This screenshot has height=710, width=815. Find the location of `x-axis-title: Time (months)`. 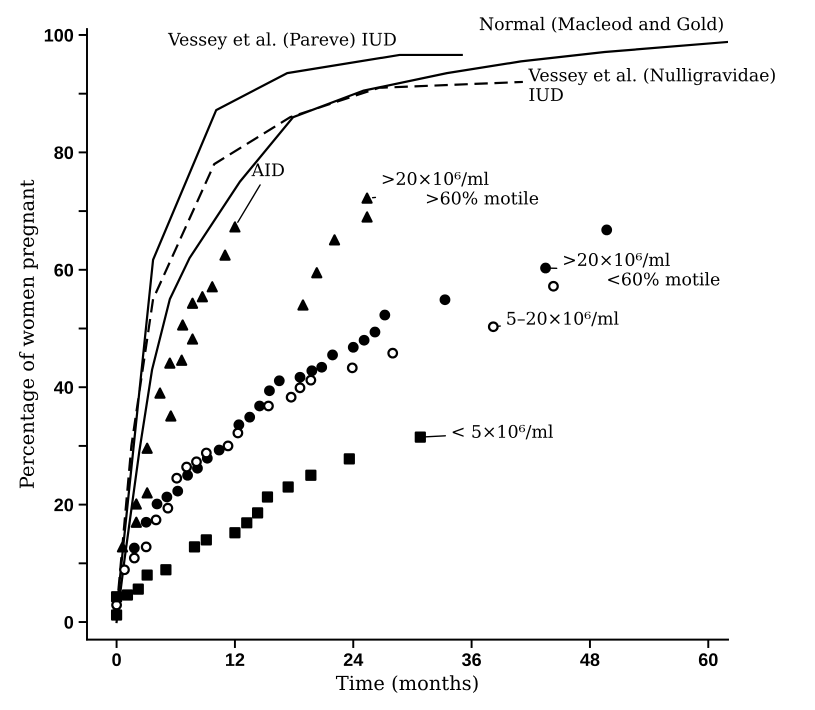

x-axis-title: Time (months) is located at coordinates (407, 684).